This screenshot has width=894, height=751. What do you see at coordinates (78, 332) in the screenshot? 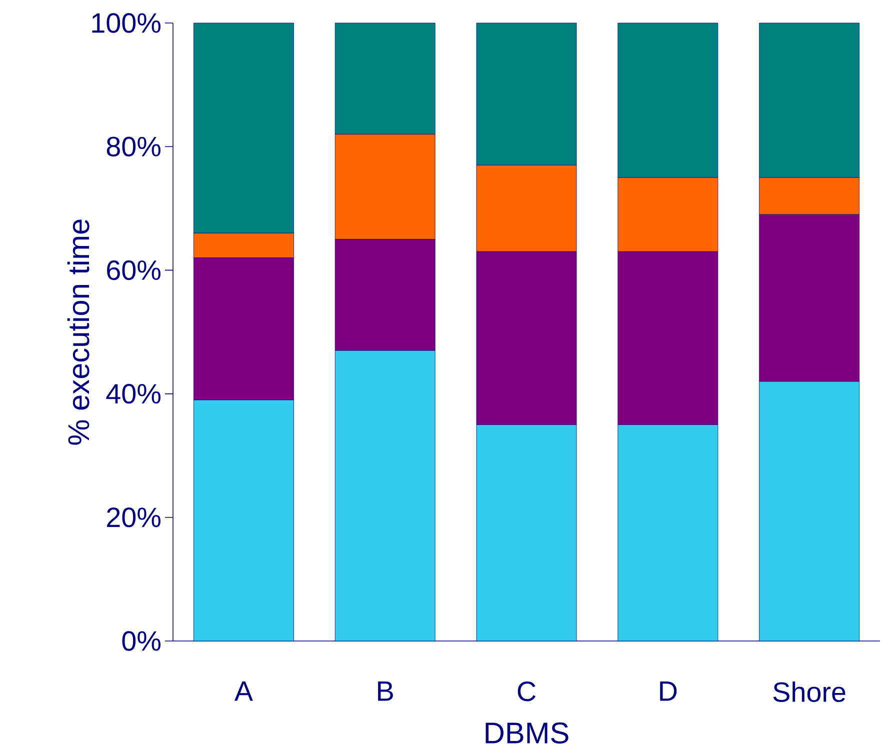
I see `y-axis-title: % execution time` at bounding box center [78, 332].